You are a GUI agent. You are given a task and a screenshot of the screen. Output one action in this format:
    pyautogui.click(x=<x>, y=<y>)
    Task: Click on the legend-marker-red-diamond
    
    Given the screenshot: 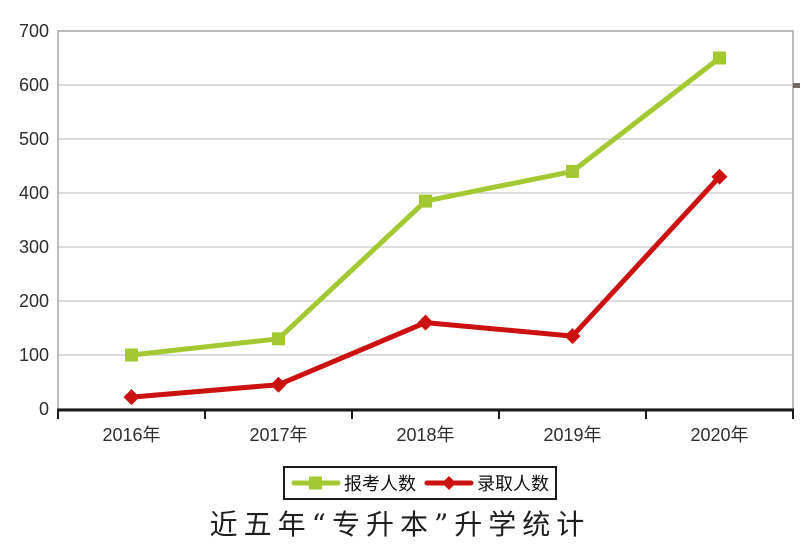 What is the action you would take?
    pyautogui.click(x=449, y=483)
    